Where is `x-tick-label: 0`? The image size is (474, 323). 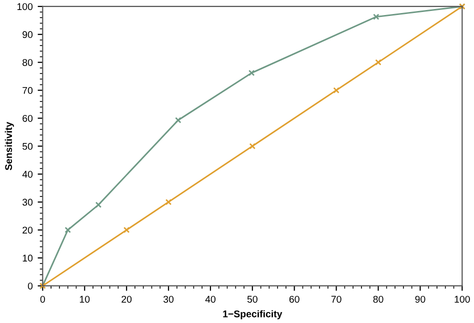
x-tick-label: 0 is located at coordinates (42, 299).